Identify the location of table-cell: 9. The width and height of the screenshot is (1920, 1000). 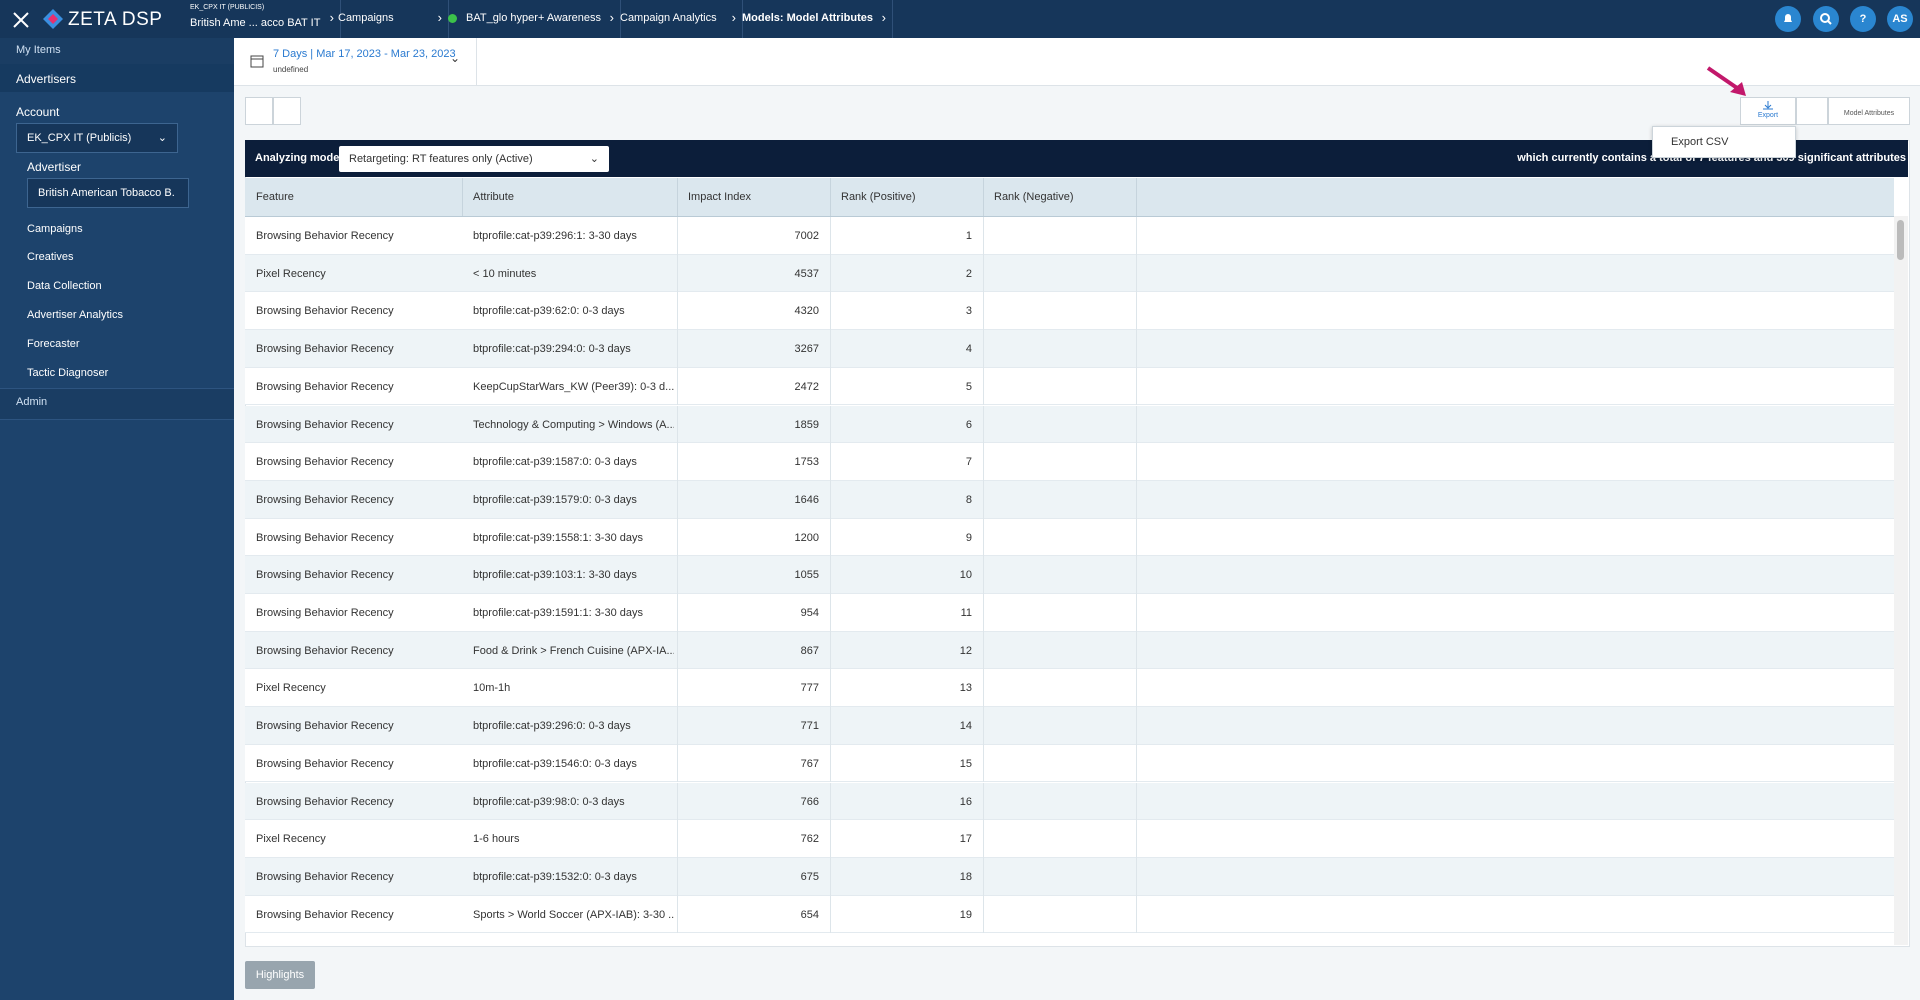
(968, 537).